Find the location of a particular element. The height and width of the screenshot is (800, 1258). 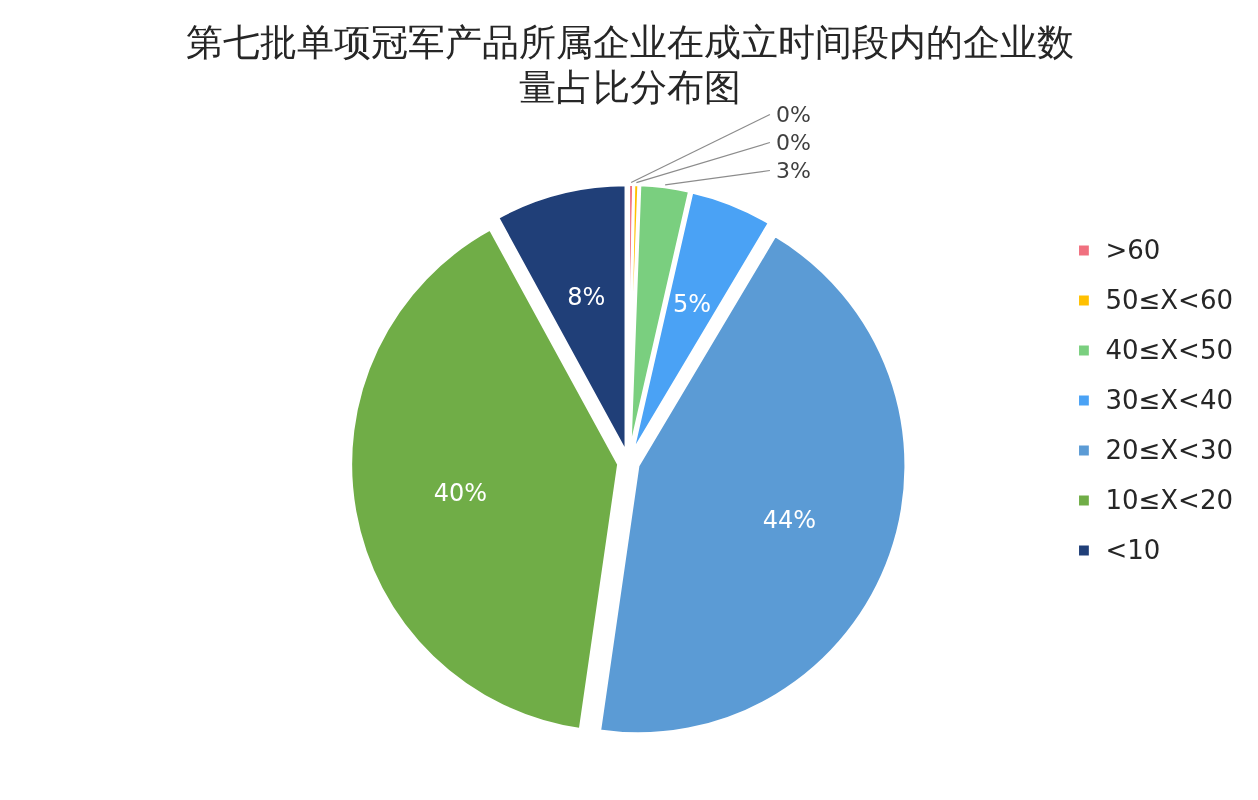

legend-label: 10≤X<20 is located at coordinates (1169, 500).